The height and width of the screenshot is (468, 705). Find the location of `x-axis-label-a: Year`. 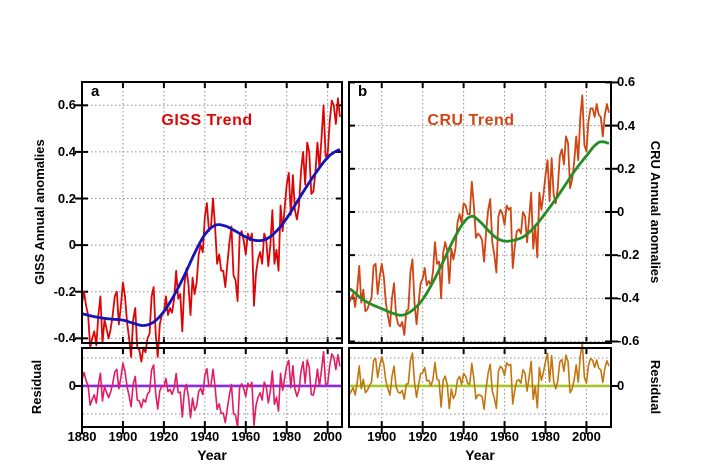

x-axis-label-a: Year is located at coordinates (212, 455).